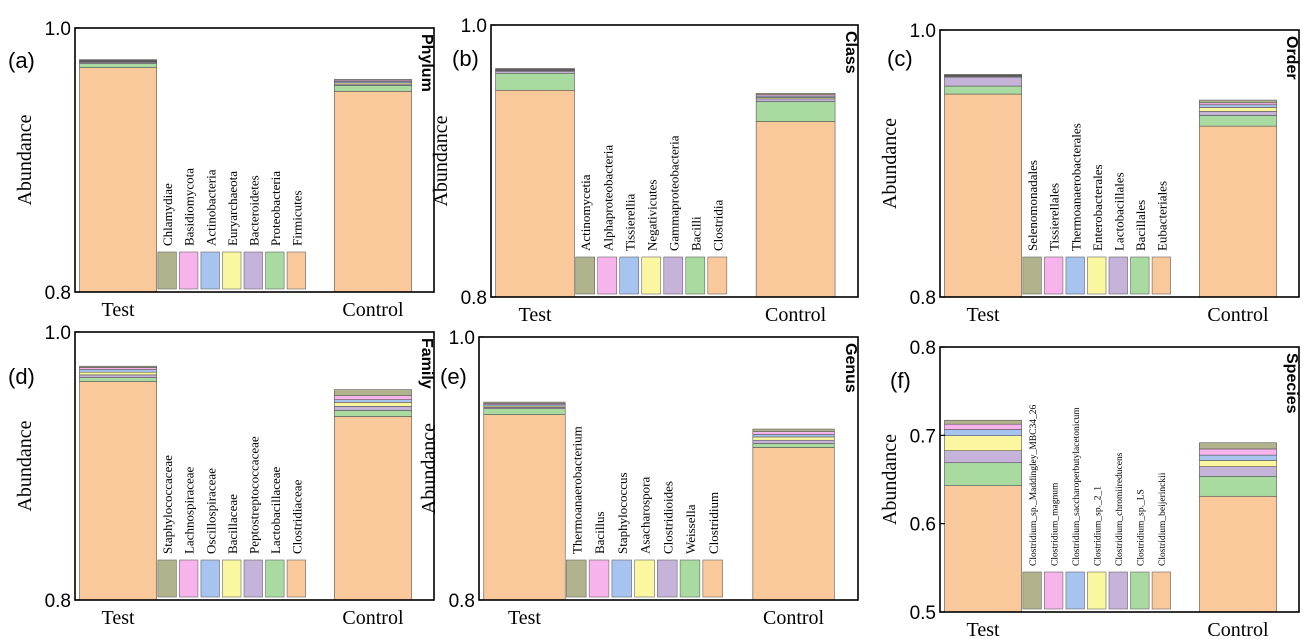 The image size is (1303, 639). I want to click on legend-label: Thermoanaerobacterium, so click(576, 490).